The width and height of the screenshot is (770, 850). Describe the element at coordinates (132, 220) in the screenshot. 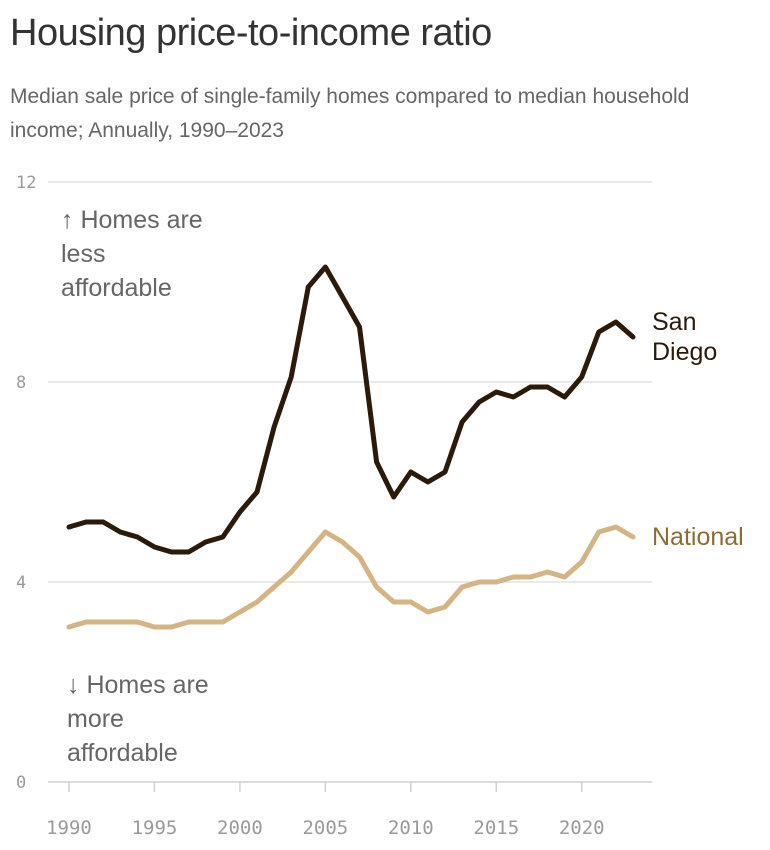

I see `annotation-less-affordable: ↑ Homes are` at that location.